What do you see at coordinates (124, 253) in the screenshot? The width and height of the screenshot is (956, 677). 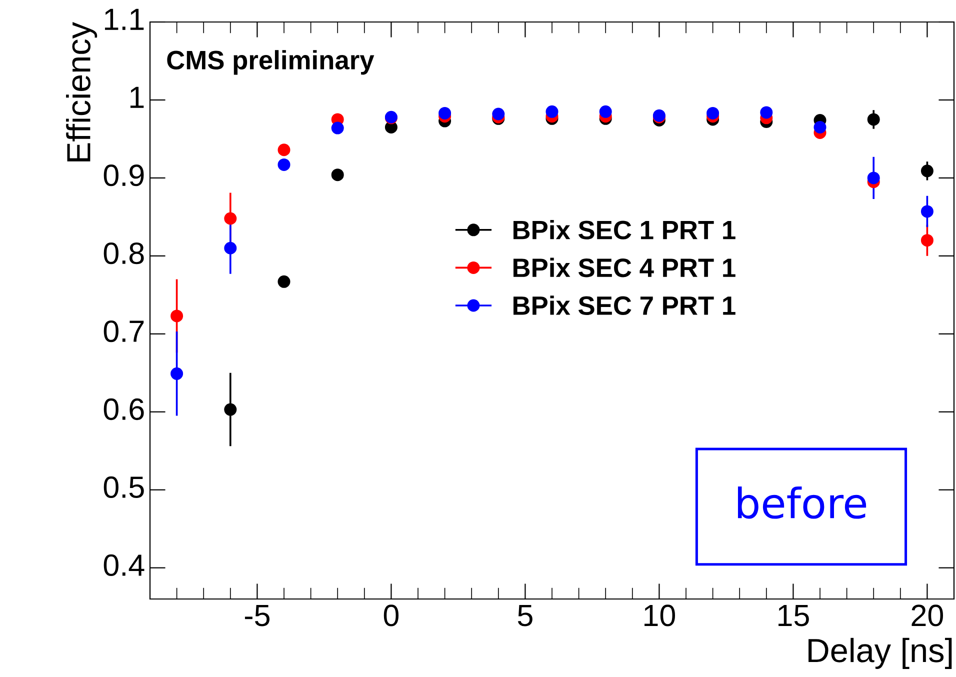 I see `y-tick-label: 0.8` at bounding box center [124, 253].